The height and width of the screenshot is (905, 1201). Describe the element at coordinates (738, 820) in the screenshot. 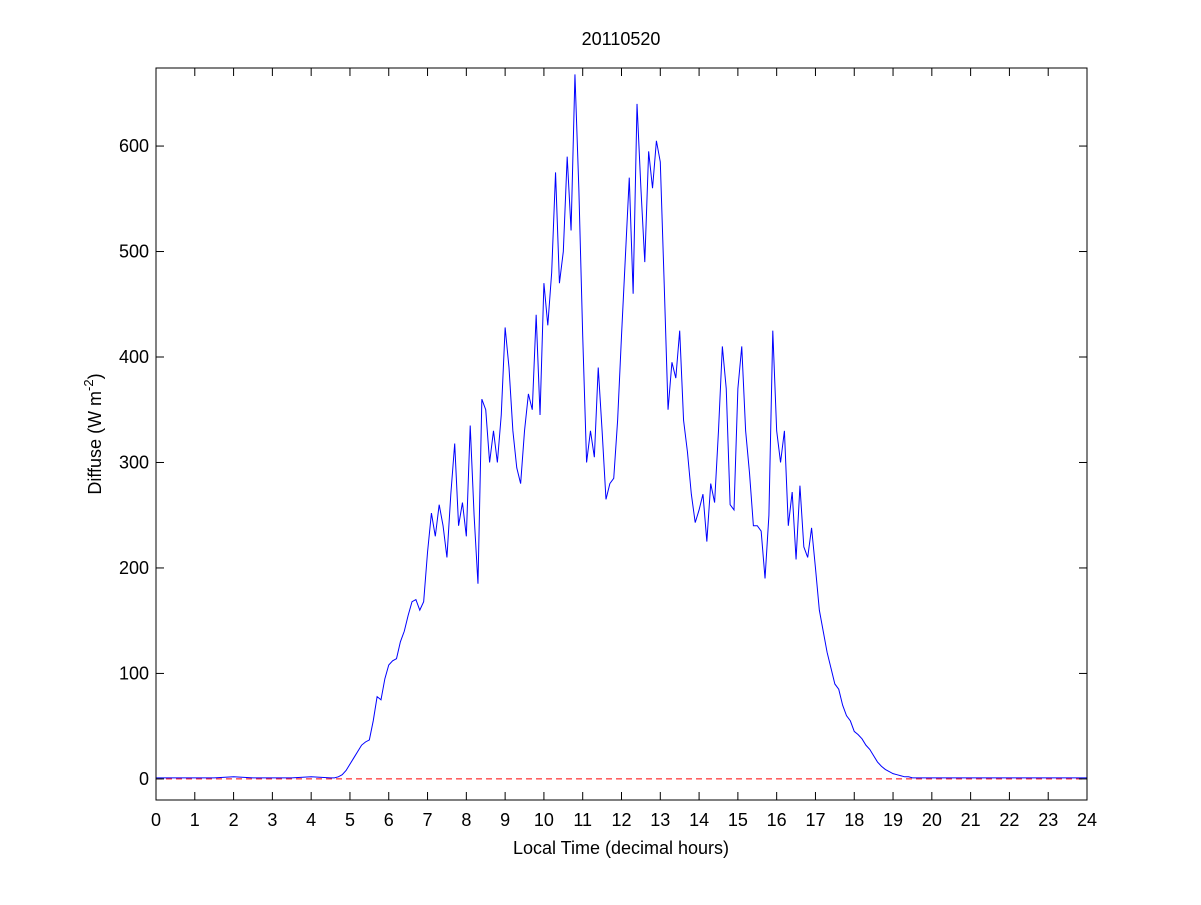

I see `x-tick-label: 15` at that location.